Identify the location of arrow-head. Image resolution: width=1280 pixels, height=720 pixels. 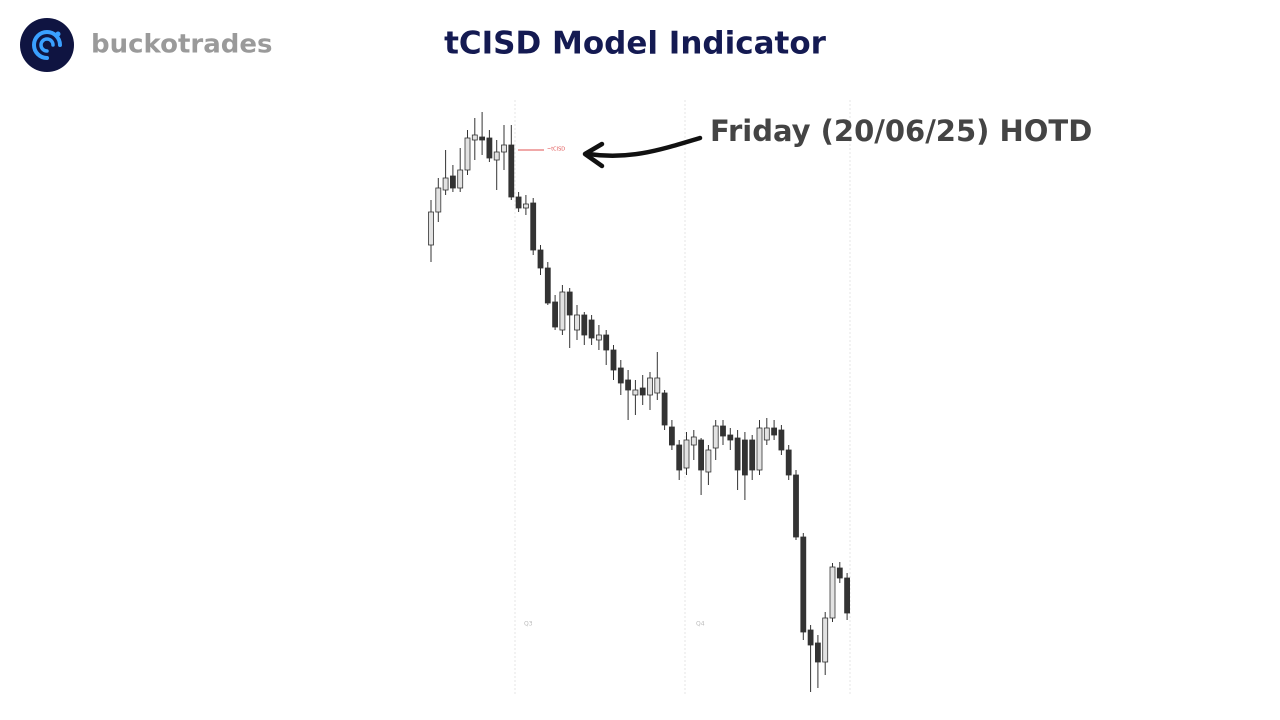
(593, 155).